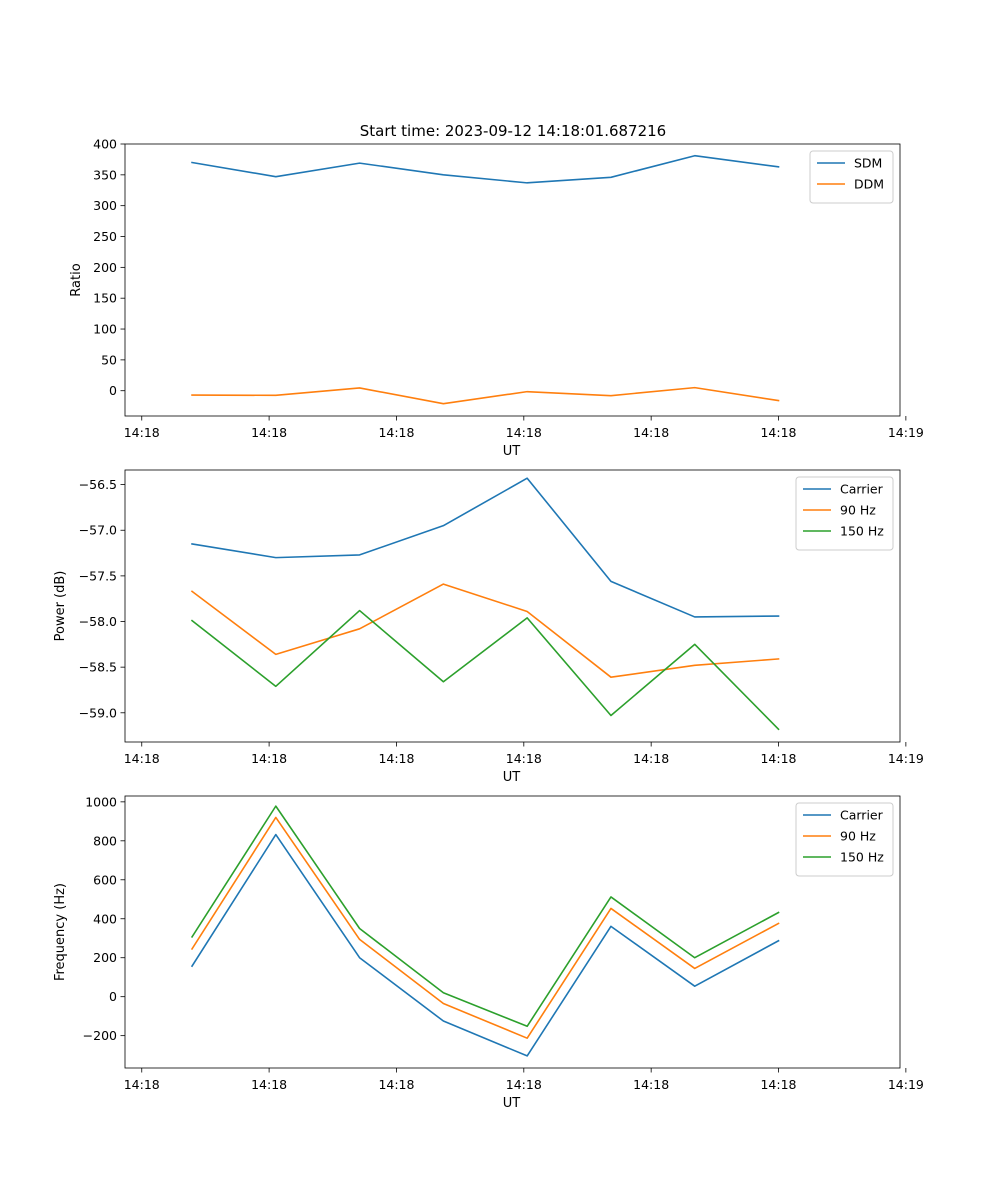 The image size is (1000, 1200). What do you see at coordinates (100, 1035) in the screenshot?
I see `y-tick-label: −200` at bounding box center [100, 1035].